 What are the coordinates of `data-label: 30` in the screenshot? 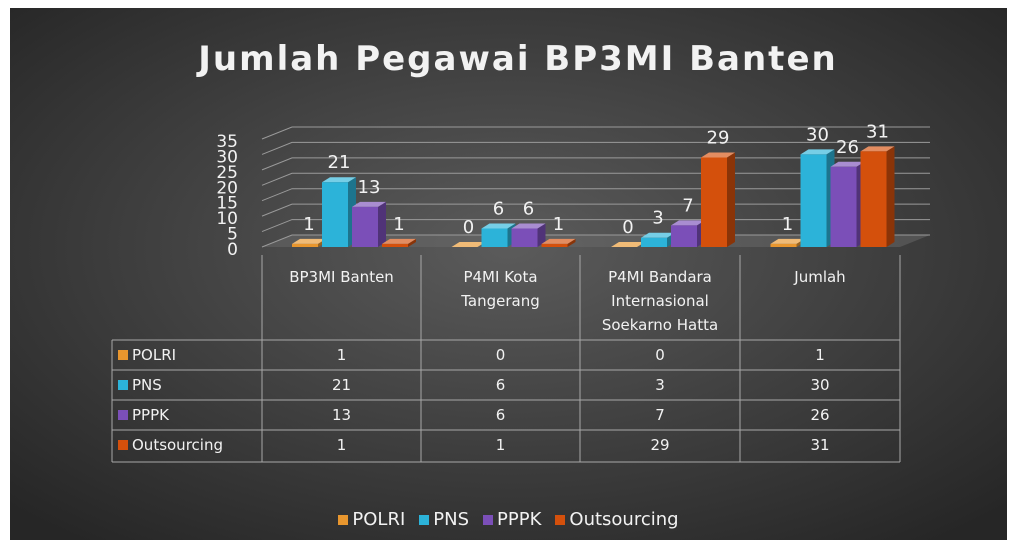 It's located at (817, 134).